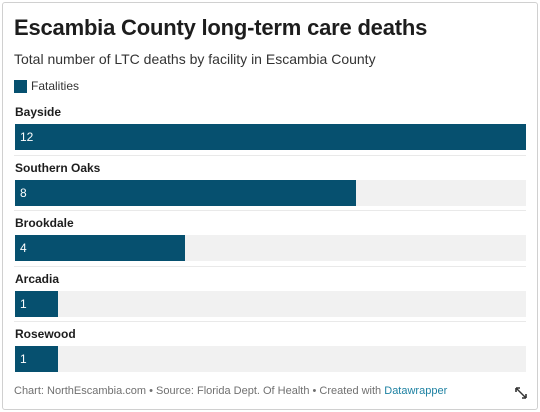 The height and width of the screenshot is (412, 540). Describe the element at coordinates (20, 86) in the screenshot. I see `legend-swatch` at that location.